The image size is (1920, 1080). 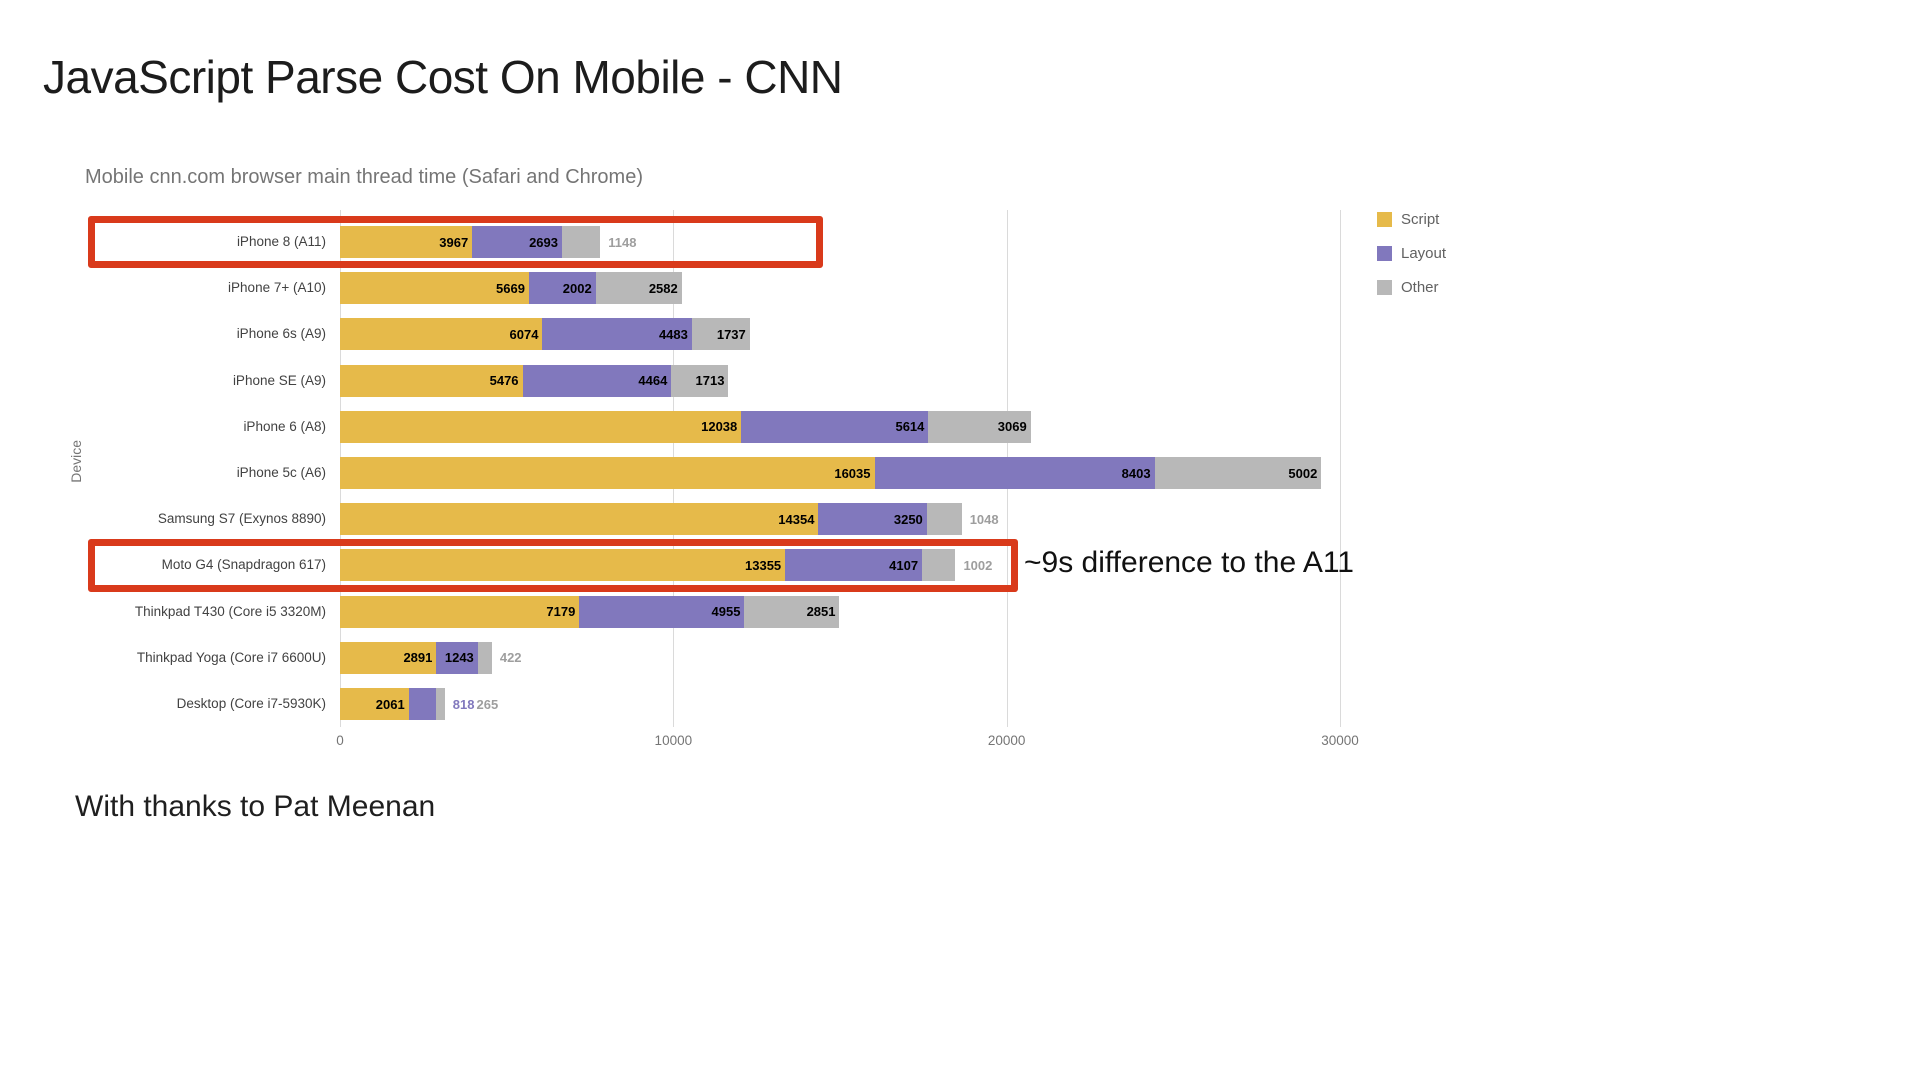 I want to click on bar-segment-script: 13355, so click(x=563, y=565).